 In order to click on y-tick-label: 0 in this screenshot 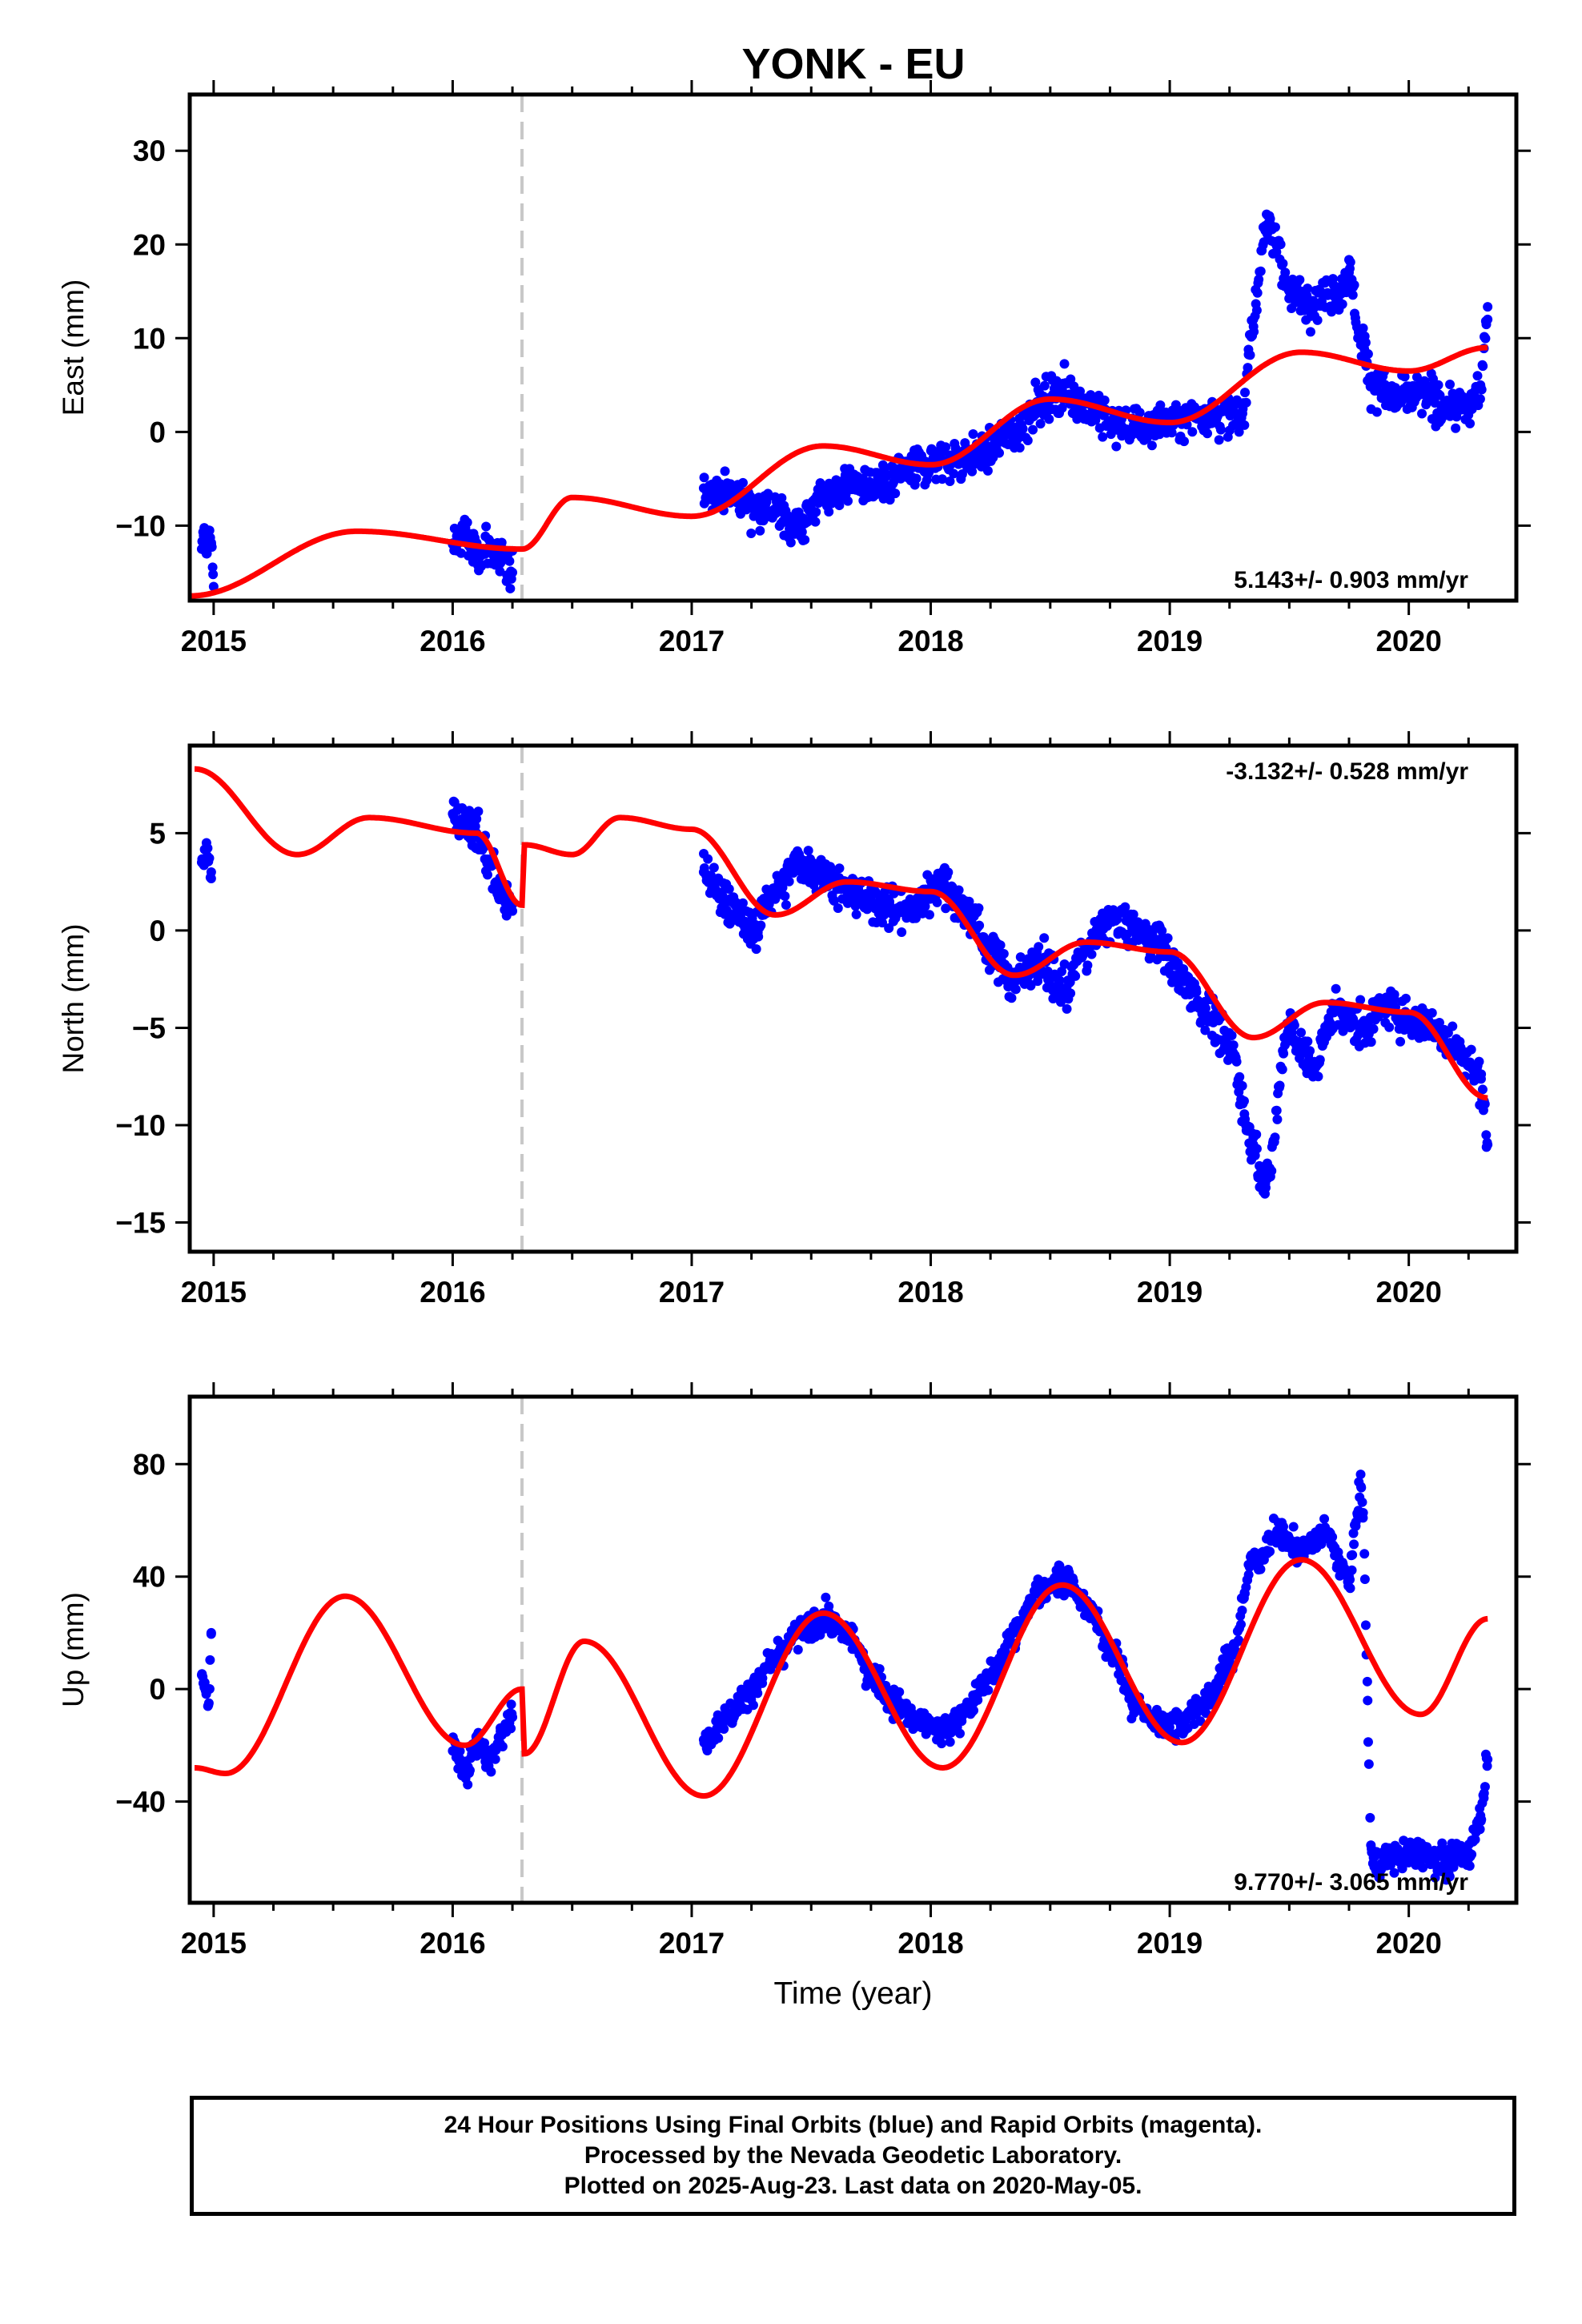, I will do `click(157, 931)`.